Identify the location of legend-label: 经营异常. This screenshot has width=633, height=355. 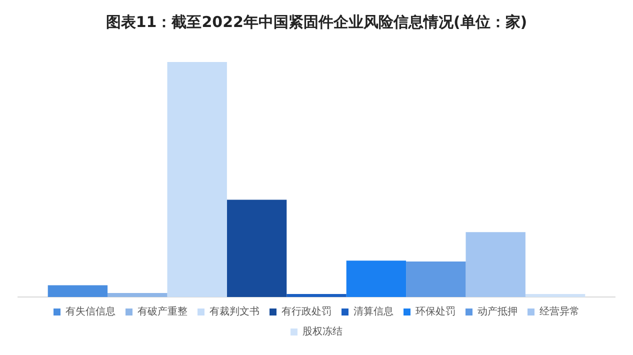
(560, 312).